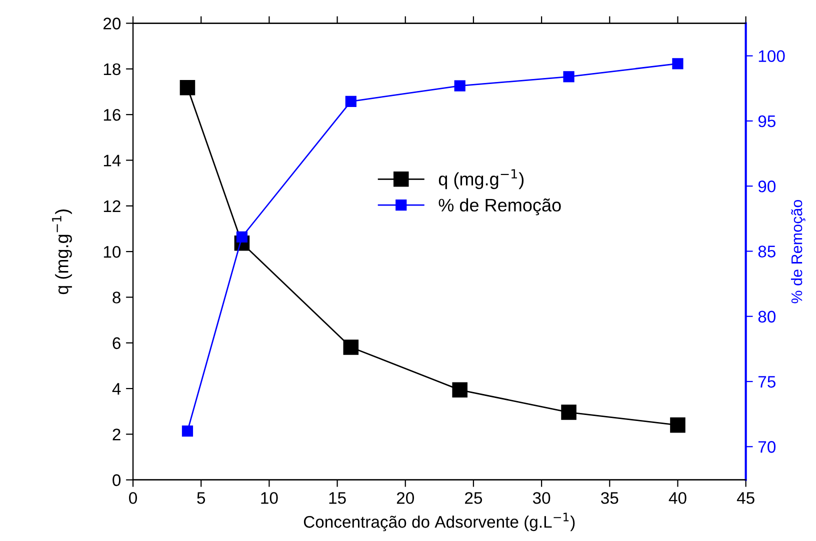 The width and height of the screenshot is (816, 541). I want to click on y-axis-title: q (mg.g$^{−1}$), so click(62, 252).